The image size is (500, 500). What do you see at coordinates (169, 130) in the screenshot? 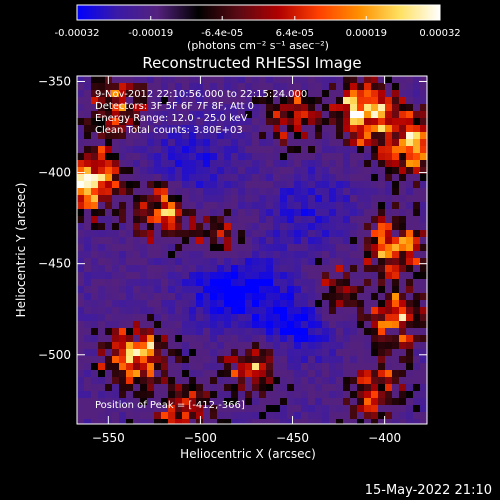
I see `annotation-line: Clean Total counts: 3.80E+03` at bounding box center [169, 130].